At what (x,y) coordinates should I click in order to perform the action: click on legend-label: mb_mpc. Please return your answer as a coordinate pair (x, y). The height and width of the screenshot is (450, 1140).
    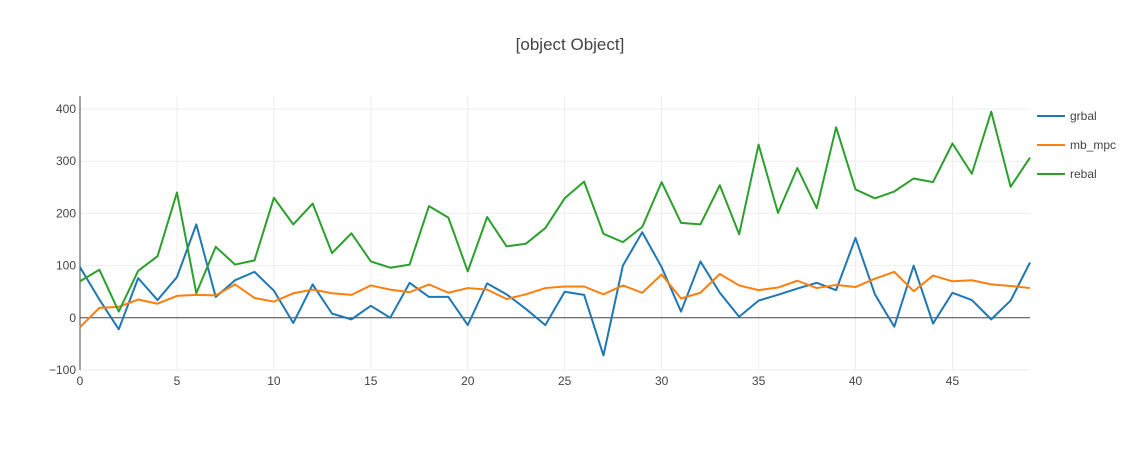
    Looking at the image, I should click on (1093, 145).